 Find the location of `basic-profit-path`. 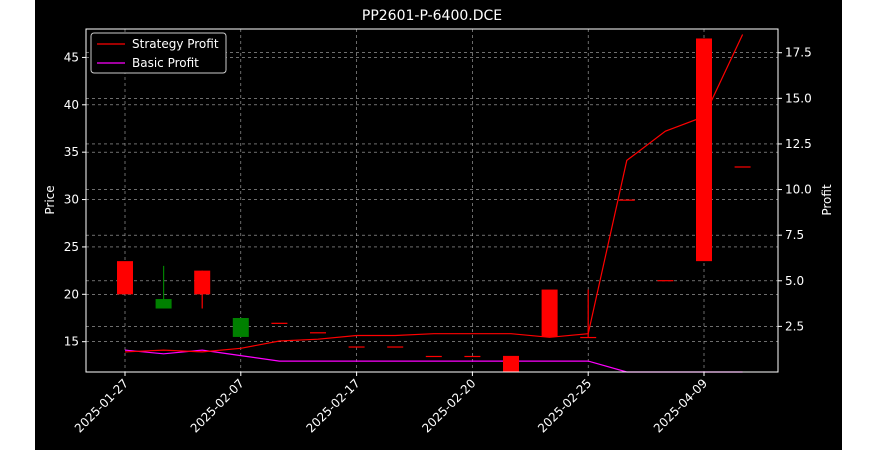

basic-profit-path is located at coordinates (433, 361).